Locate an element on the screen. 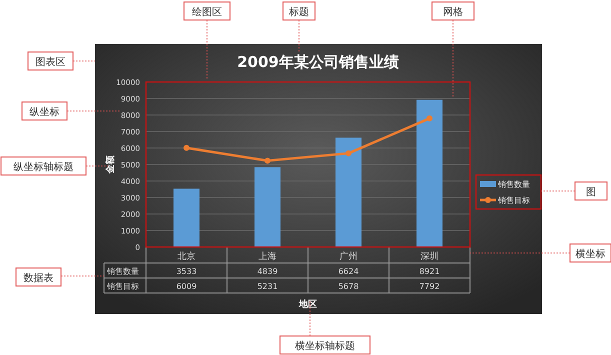  data-label: 8921 is located at coordinates (429, 271).